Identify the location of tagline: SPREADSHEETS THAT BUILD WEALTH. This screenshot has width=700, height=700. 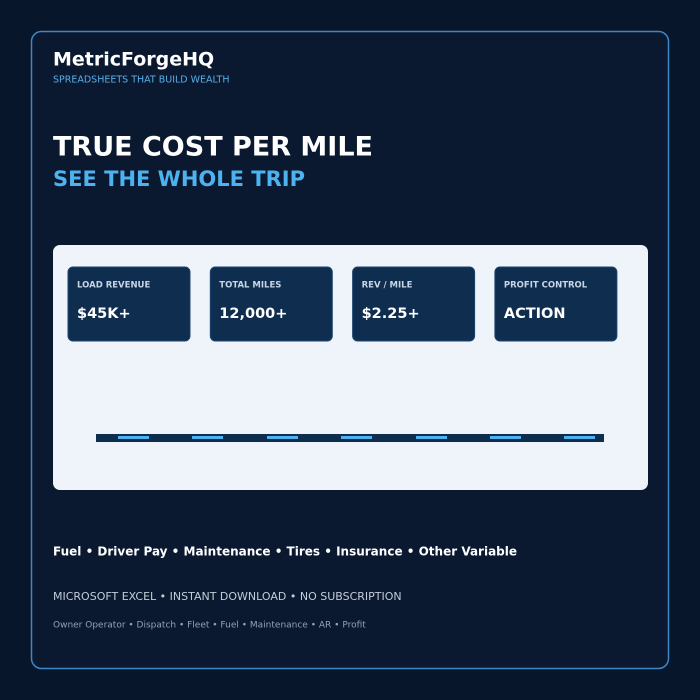
(141, 80).